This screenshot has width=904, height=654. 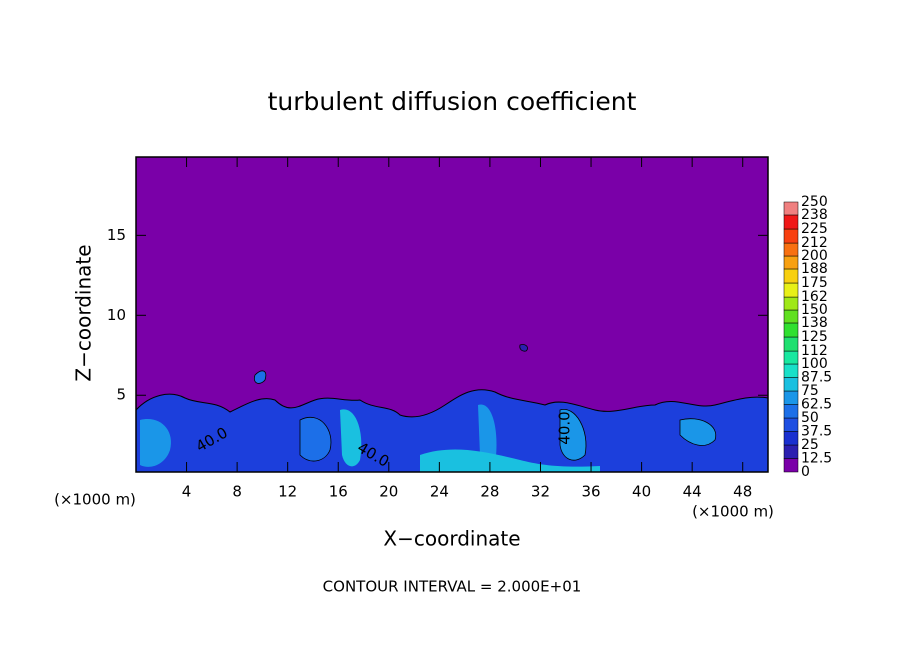 What do you see at coordinates (451, 539) in the screenshot?
I see `x-axis-label: X−coordinate` at bounding box center [451, 539].